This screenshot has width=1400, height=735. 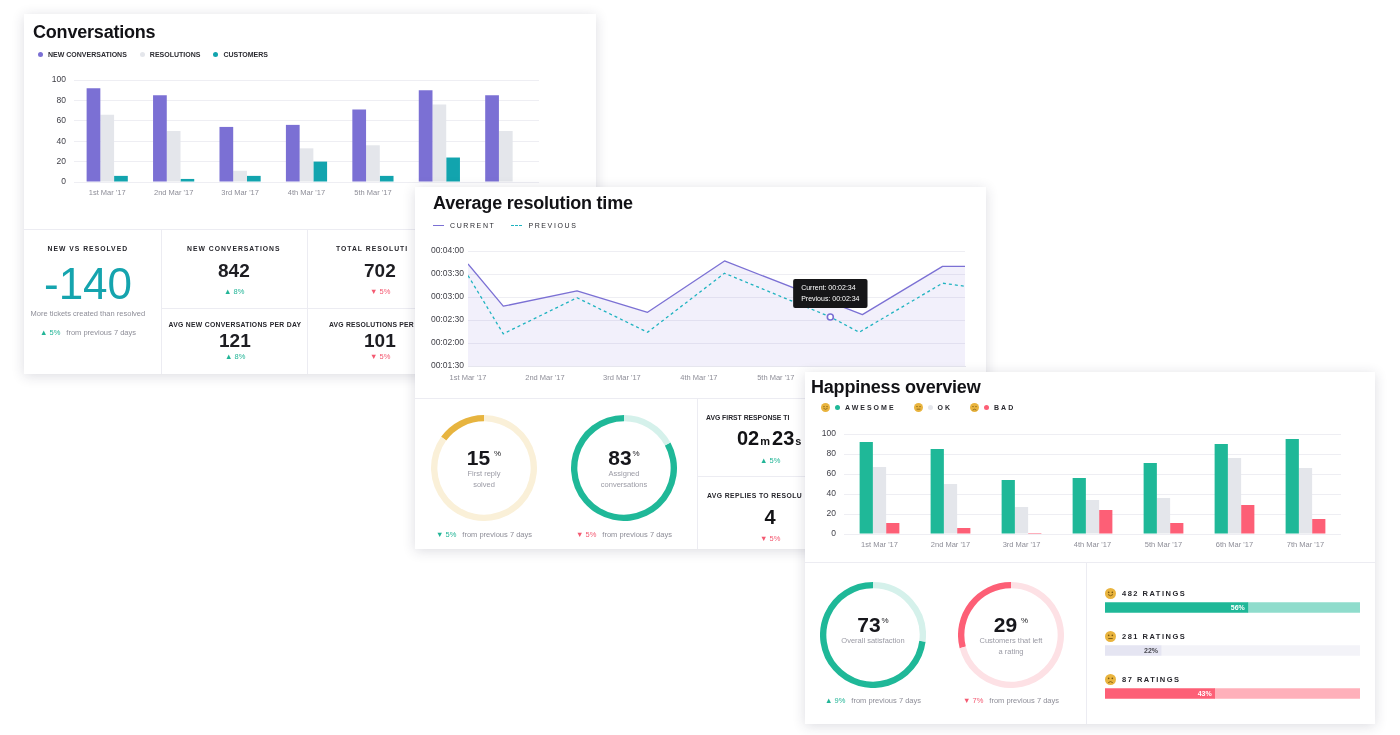 I want to click on chart-title: Conversations, so click(x=94, y=32).